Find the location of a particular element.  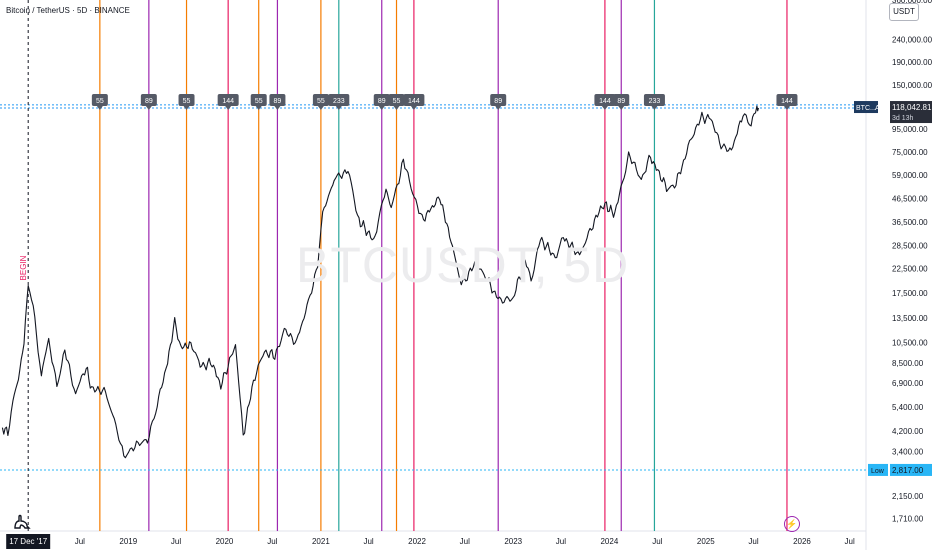

cursor-date-label: 17 Dec '17 is located at coordinates (28, 541).